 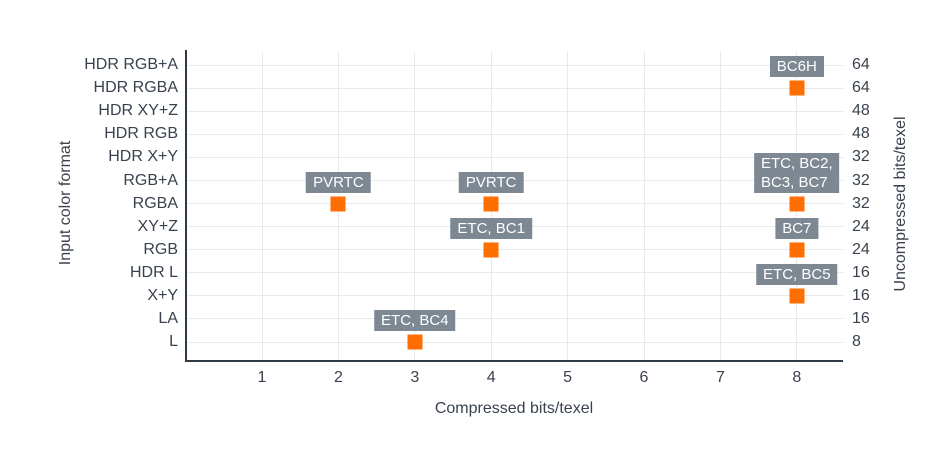 I want to click on x-tick-label: 1, so click(x=262, y=377).